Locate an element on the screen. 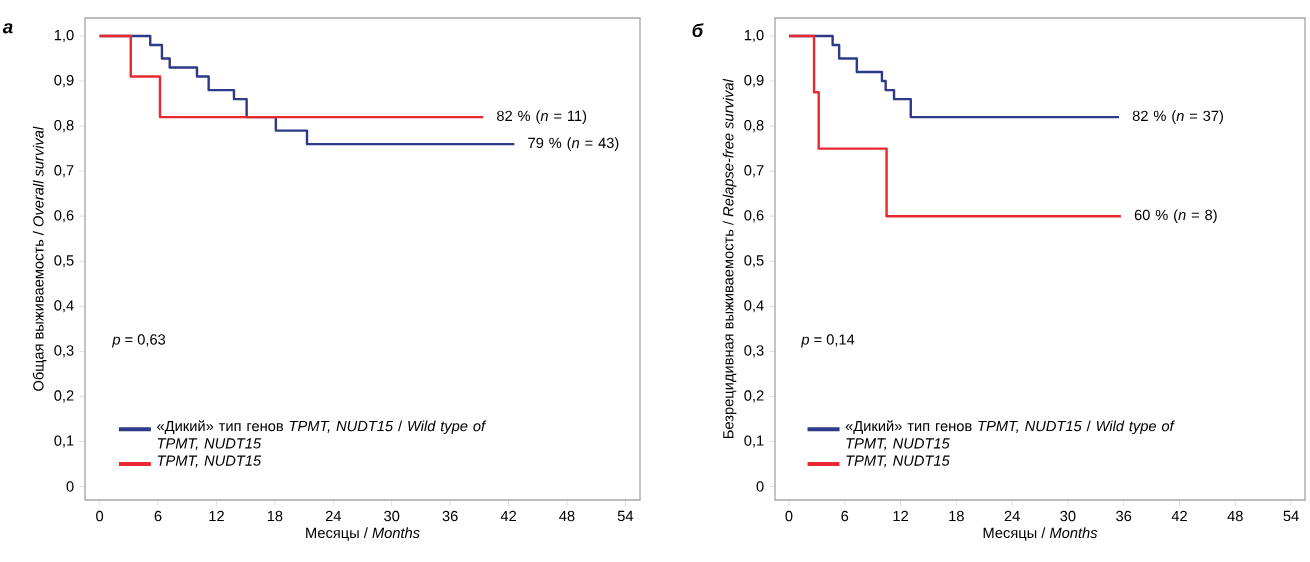 The height and width of the screenshot is (562, 1310). y-axis-title: Общая выживаемость / Overall survival is located at coordinates (39, 258).